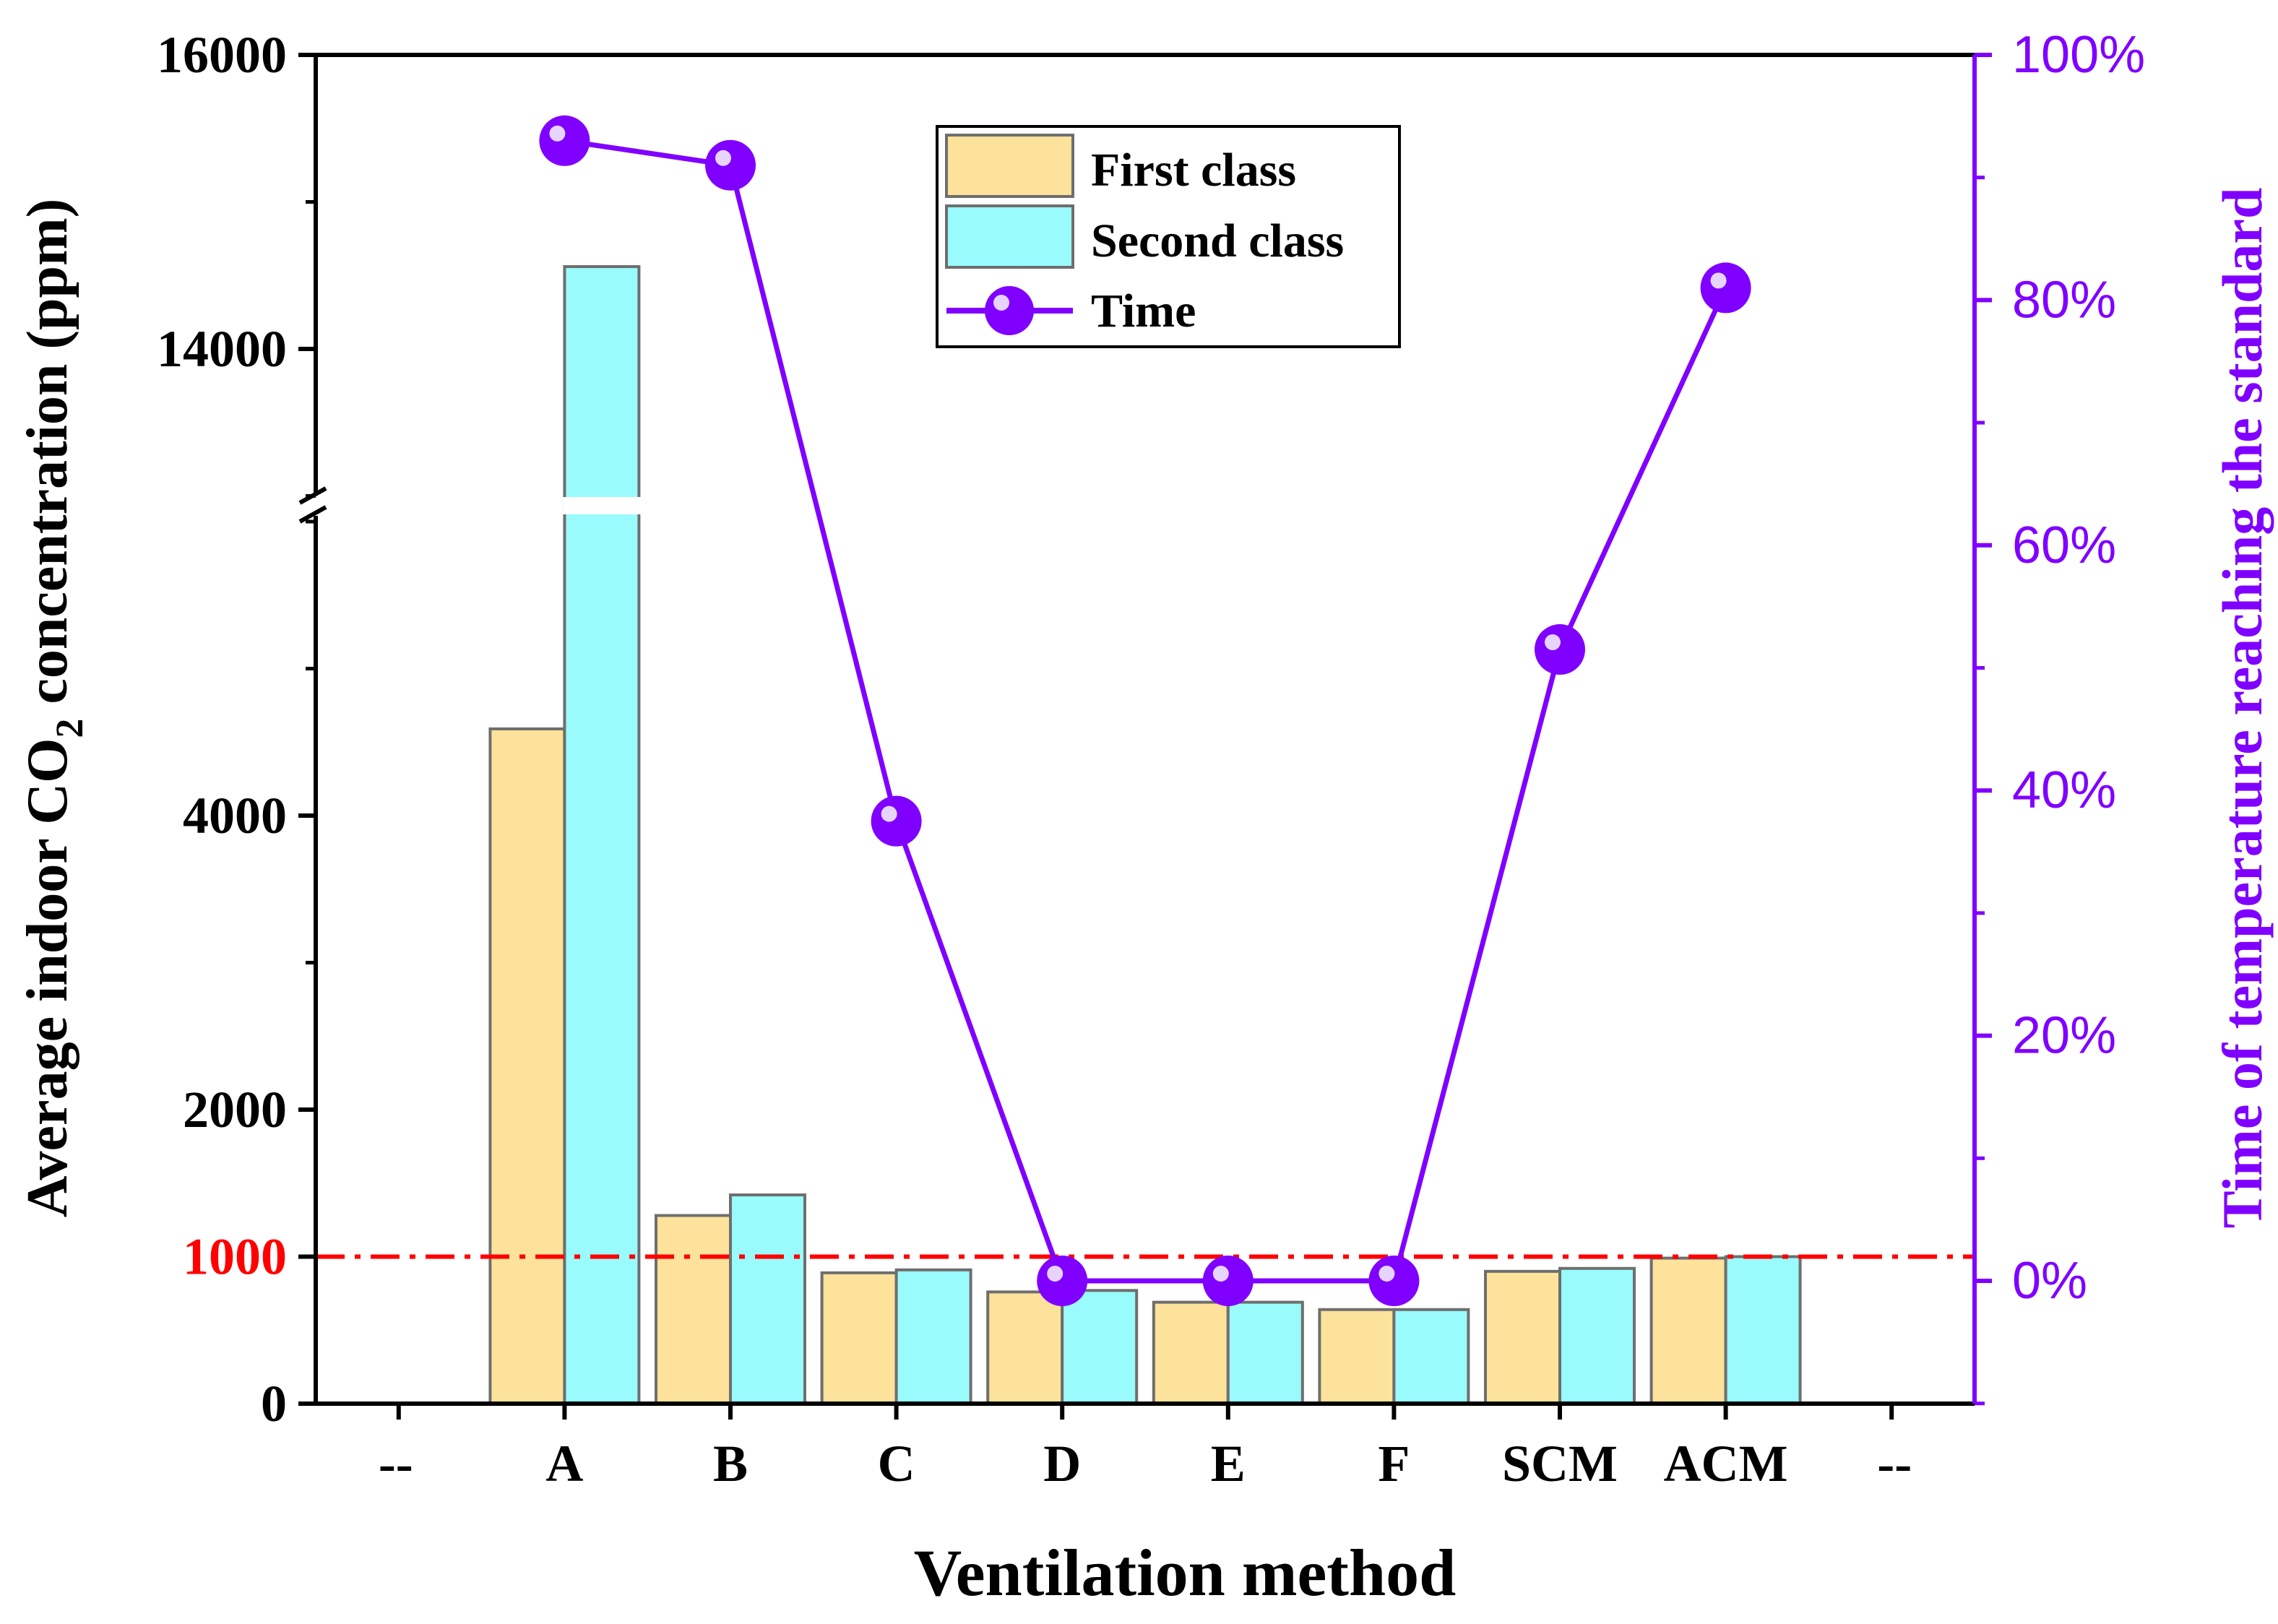  I want to click on time-marker-highlight-f, so click(1387, 1274).